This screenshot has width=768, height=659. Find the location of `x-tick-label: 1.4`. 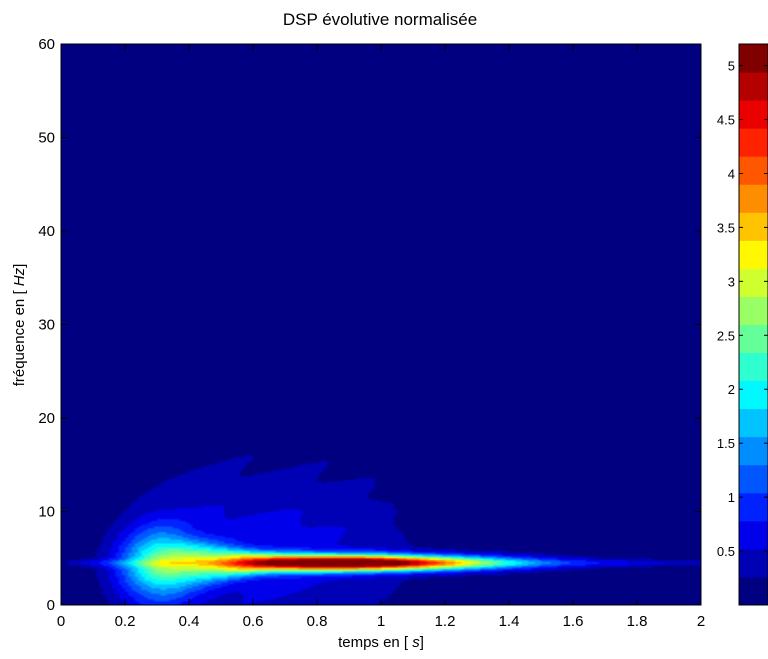

x-tick-label: 1.4 is located at coordinates (509, 621).